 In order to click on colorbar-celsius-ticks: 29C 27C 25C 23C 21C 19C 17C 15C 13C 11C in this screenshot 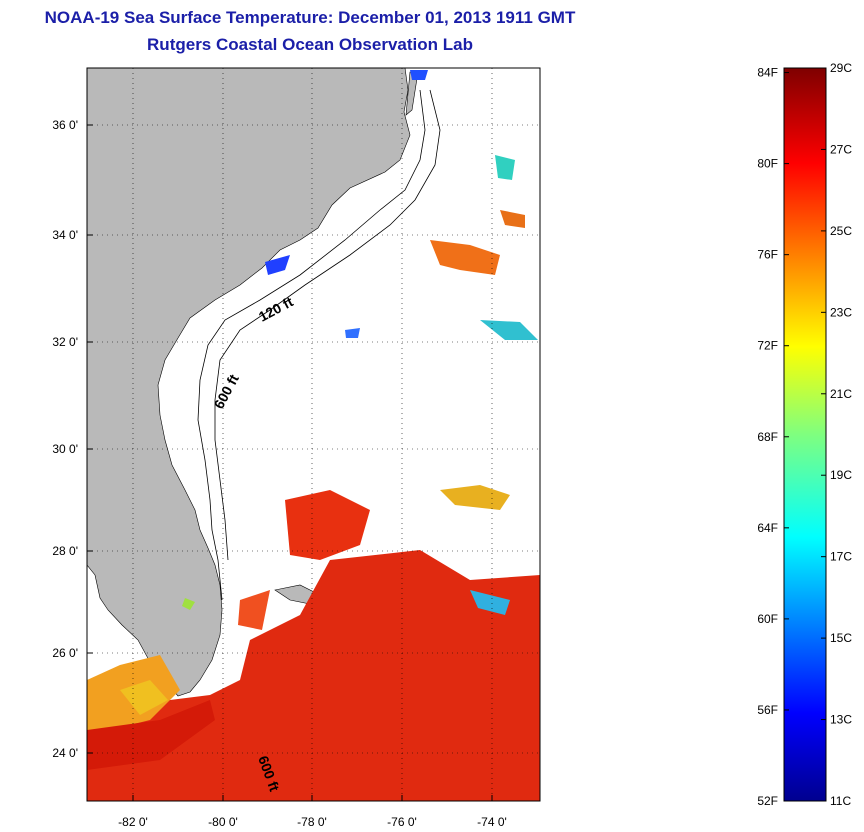, I will do `click(836, 434)`.